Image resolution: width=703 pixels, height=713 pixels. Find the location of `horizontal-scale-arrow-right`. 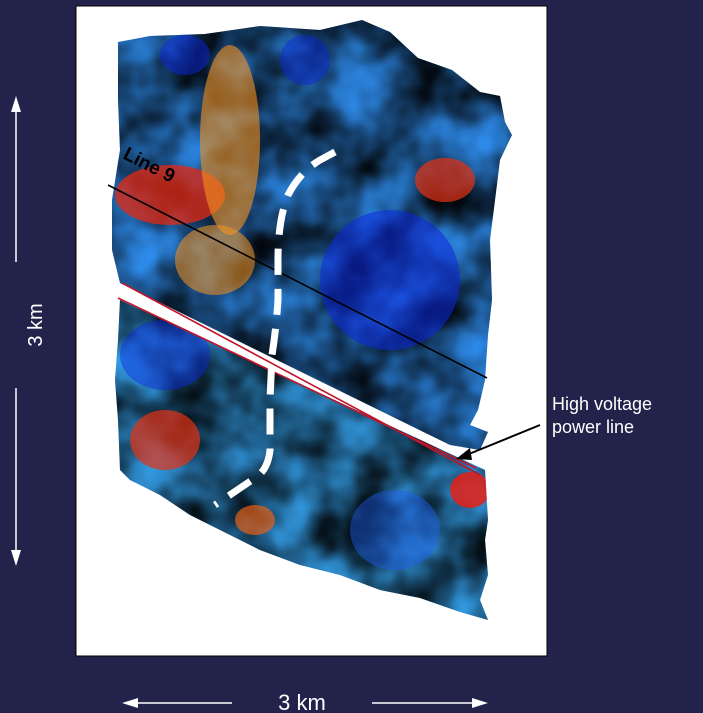

horizontal-scale-arrow-right is located at coordinates (480, 703).